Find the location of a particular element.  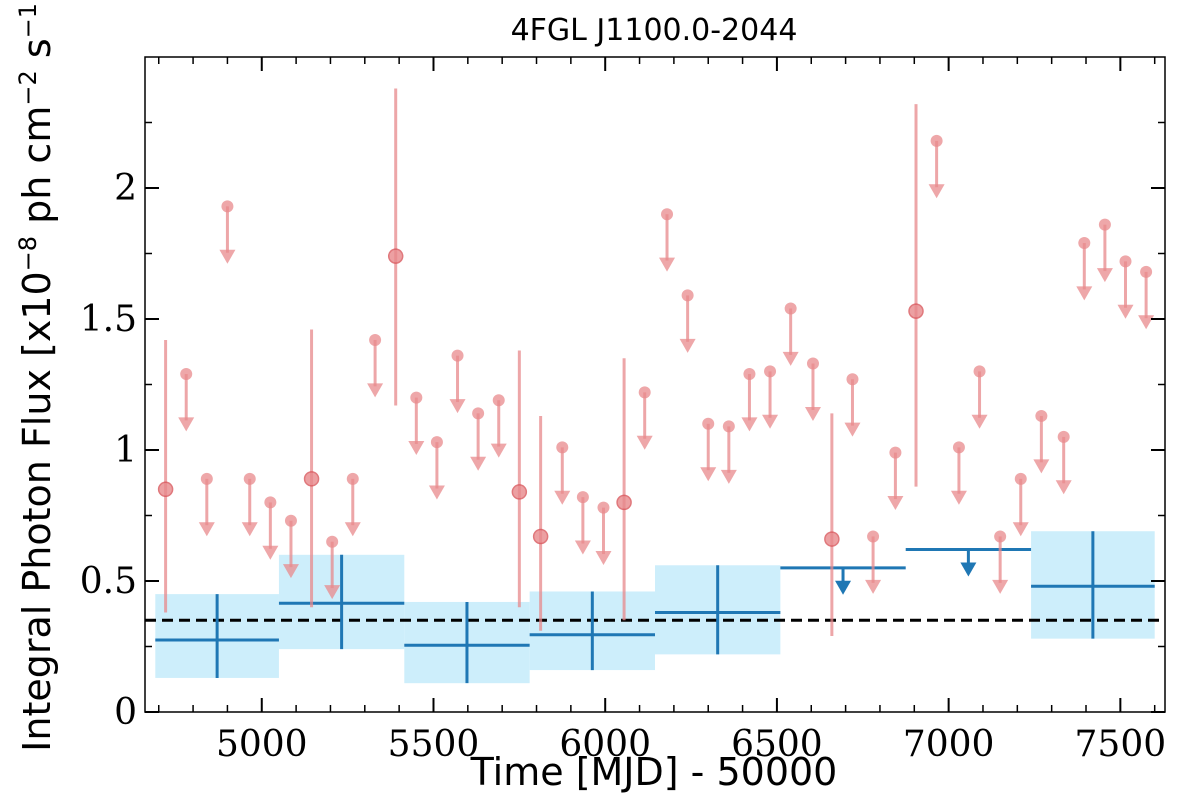

x-tick-labels: 5000 5500 6000 6500 7000 7500 is located at coordinates (691, 744).